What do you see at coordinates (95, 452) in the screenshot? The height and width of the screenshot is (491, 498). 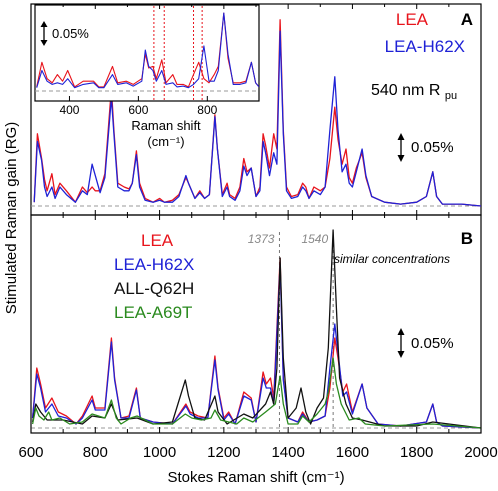 I see `x-tick-label: 800` at bounding box center [95, 452].